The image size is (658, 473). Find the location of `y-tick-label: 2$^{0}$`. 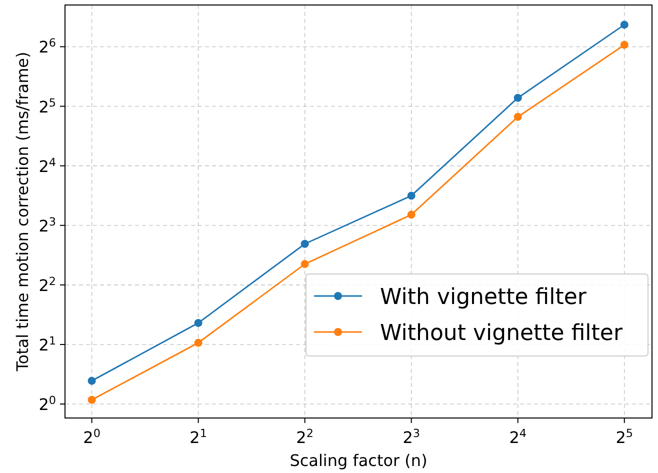

y-tick-label: 2$^{0}$ is located at coordinates (47, 404).